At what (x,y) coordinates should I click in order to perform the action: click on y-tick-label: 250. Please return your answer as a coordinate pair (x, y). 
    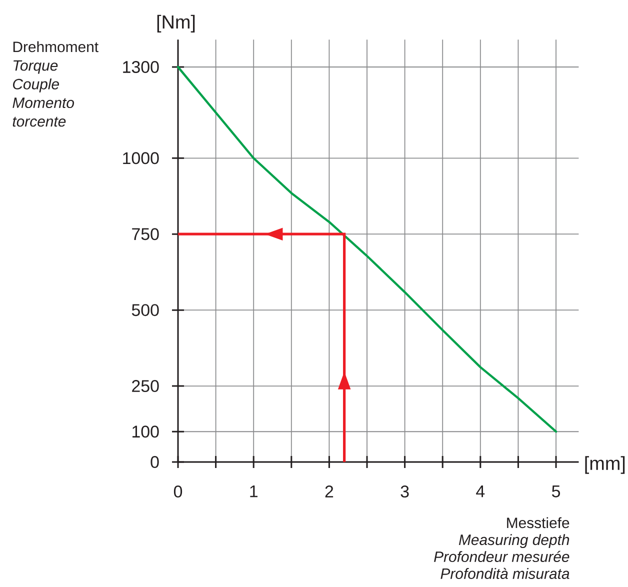
    Looking at the image, I should click on (145, 386).